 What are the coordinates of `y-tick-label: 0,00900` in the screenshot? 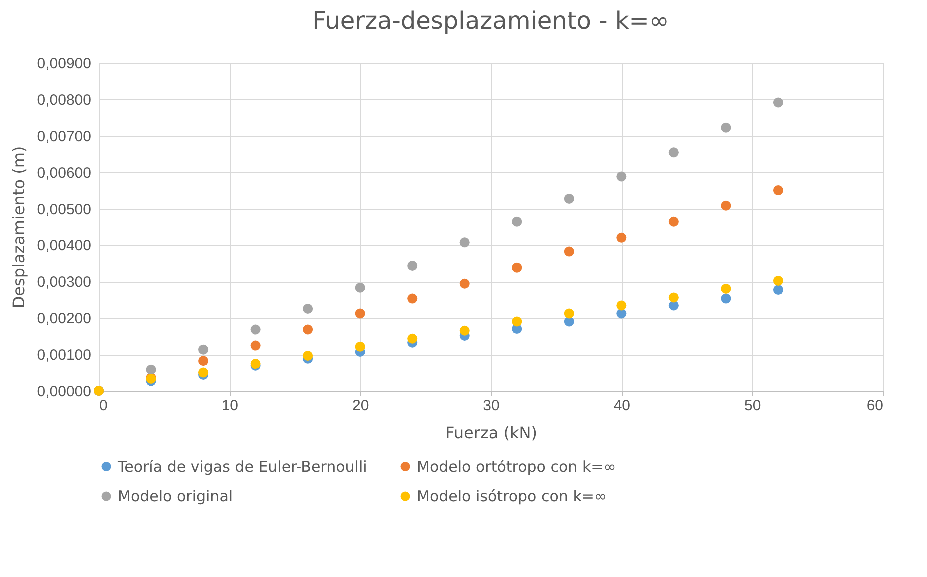 It's located at (64, 64).